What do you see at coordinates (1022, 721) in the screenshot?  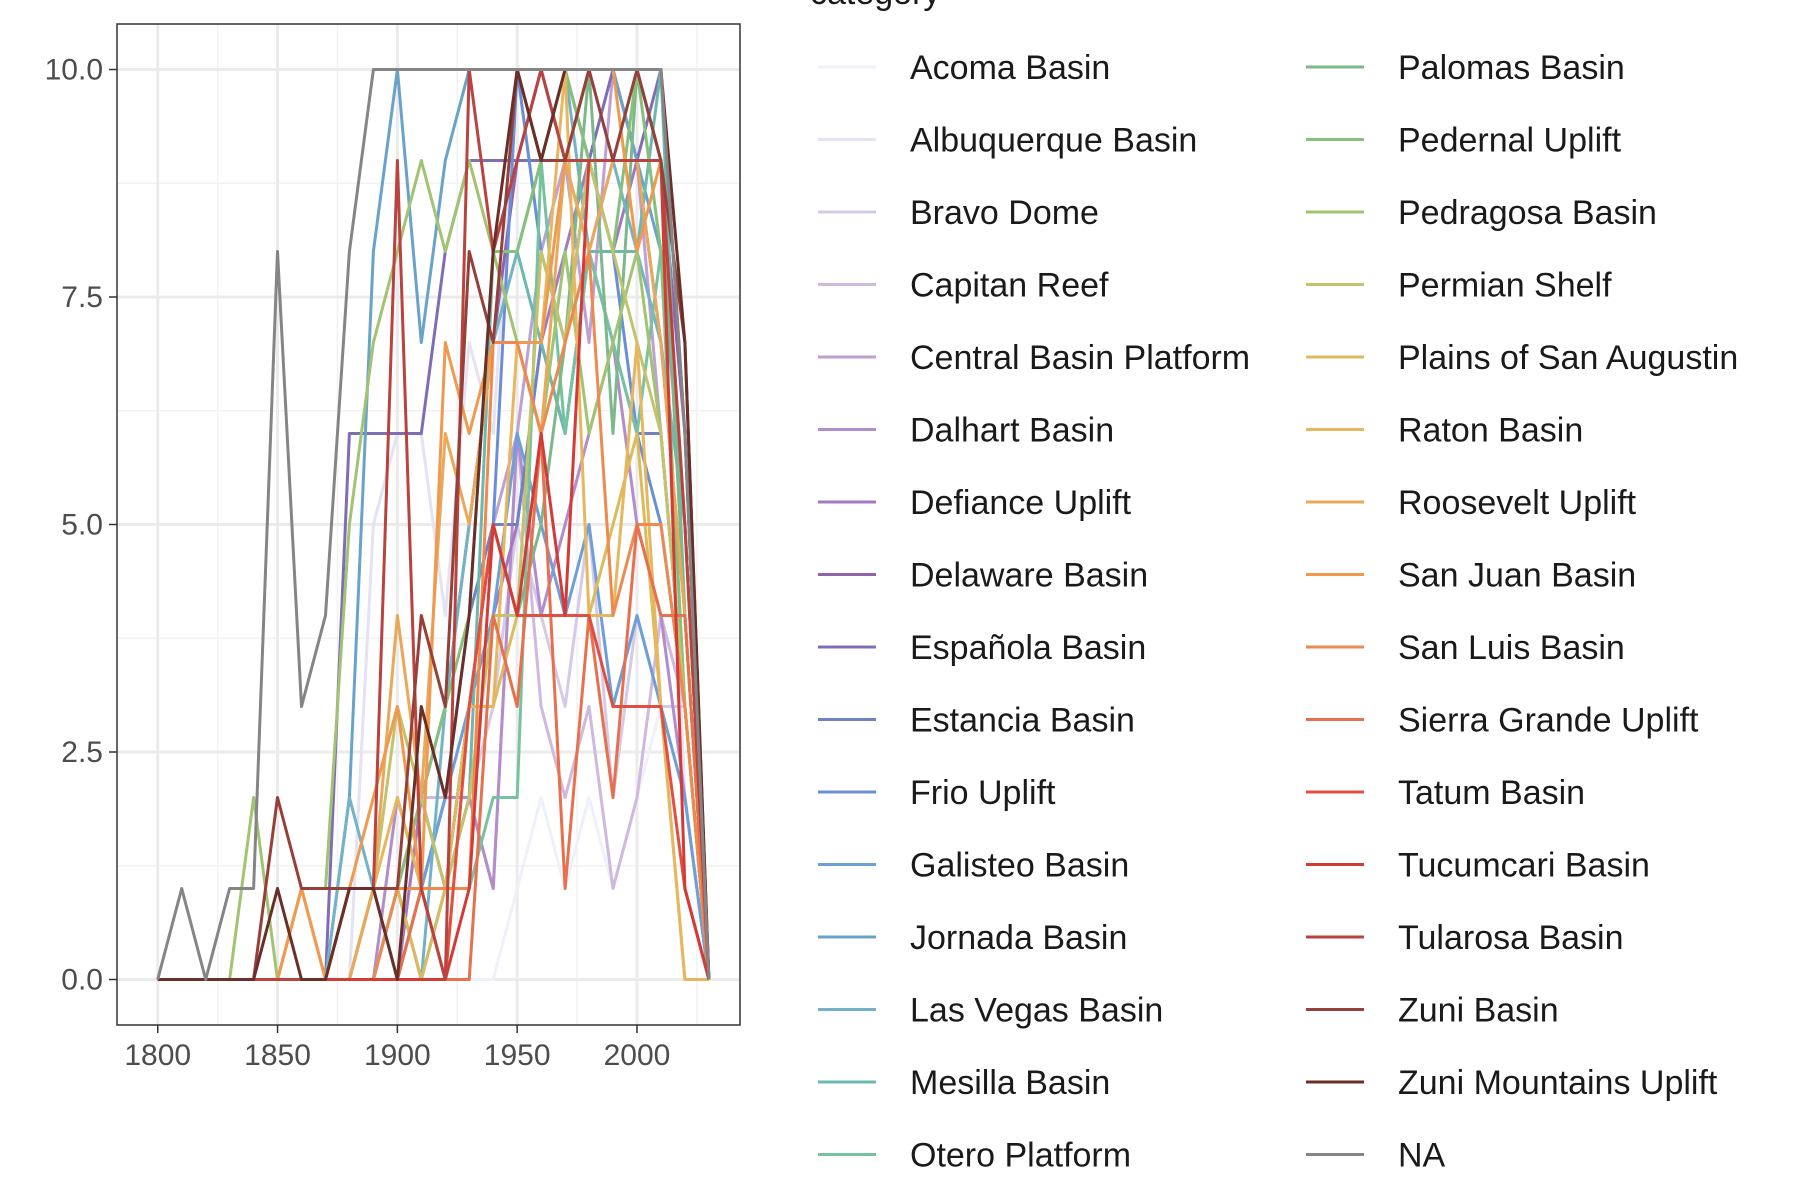 I see `legend-label: Estancia Basin` at bounding box center [1022, 721].